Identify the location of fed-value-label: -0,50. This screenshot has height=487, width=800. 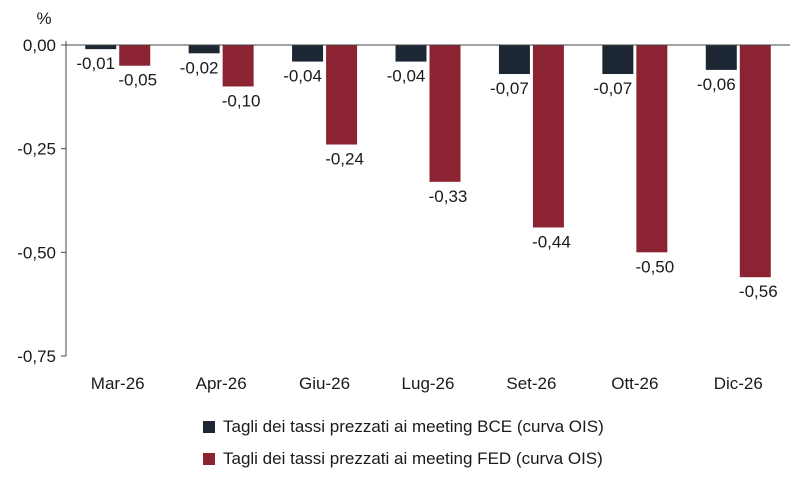
(654, 266).